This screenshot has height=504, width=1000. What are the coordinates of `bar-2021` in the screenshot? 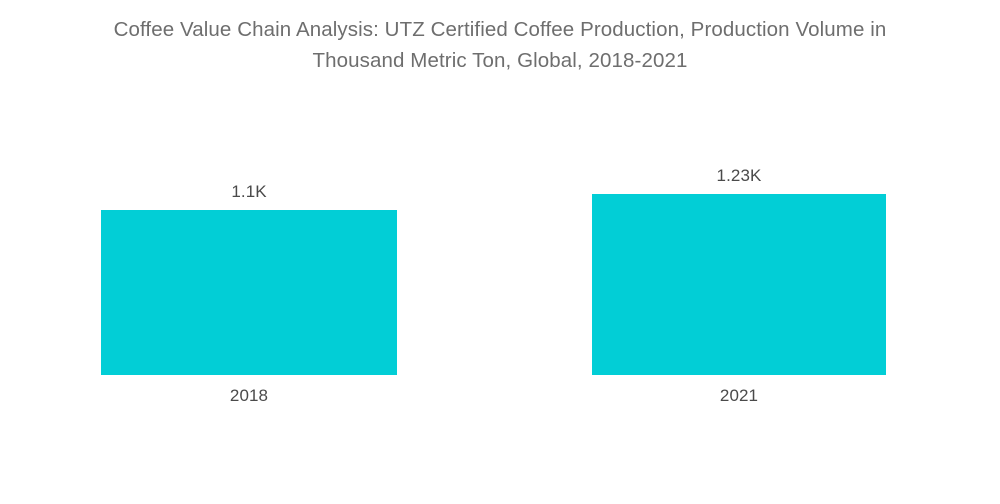 It's located at (739, 284).